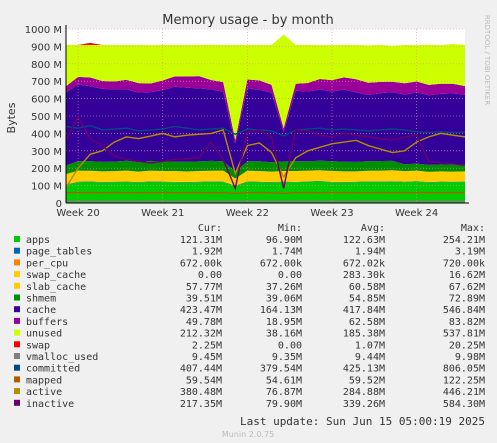 The width and height of the screenshot is (497, 443). I want to click on legend-swatch-cache, so click(17, 309).